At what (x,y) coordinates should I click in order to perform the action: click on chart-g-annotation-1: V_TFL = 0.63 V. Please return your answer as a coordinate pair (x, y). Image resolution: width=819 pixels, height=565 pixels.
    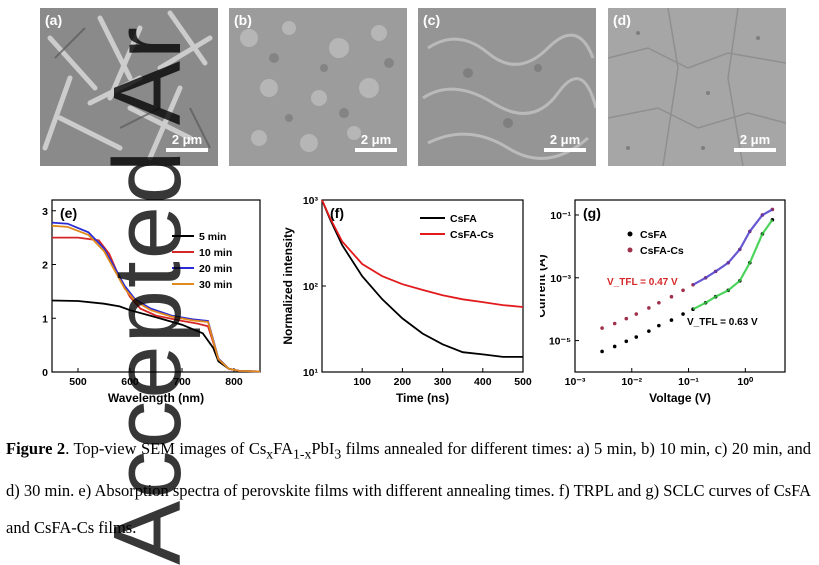
    Looking at the image, I should click on (722, 322).